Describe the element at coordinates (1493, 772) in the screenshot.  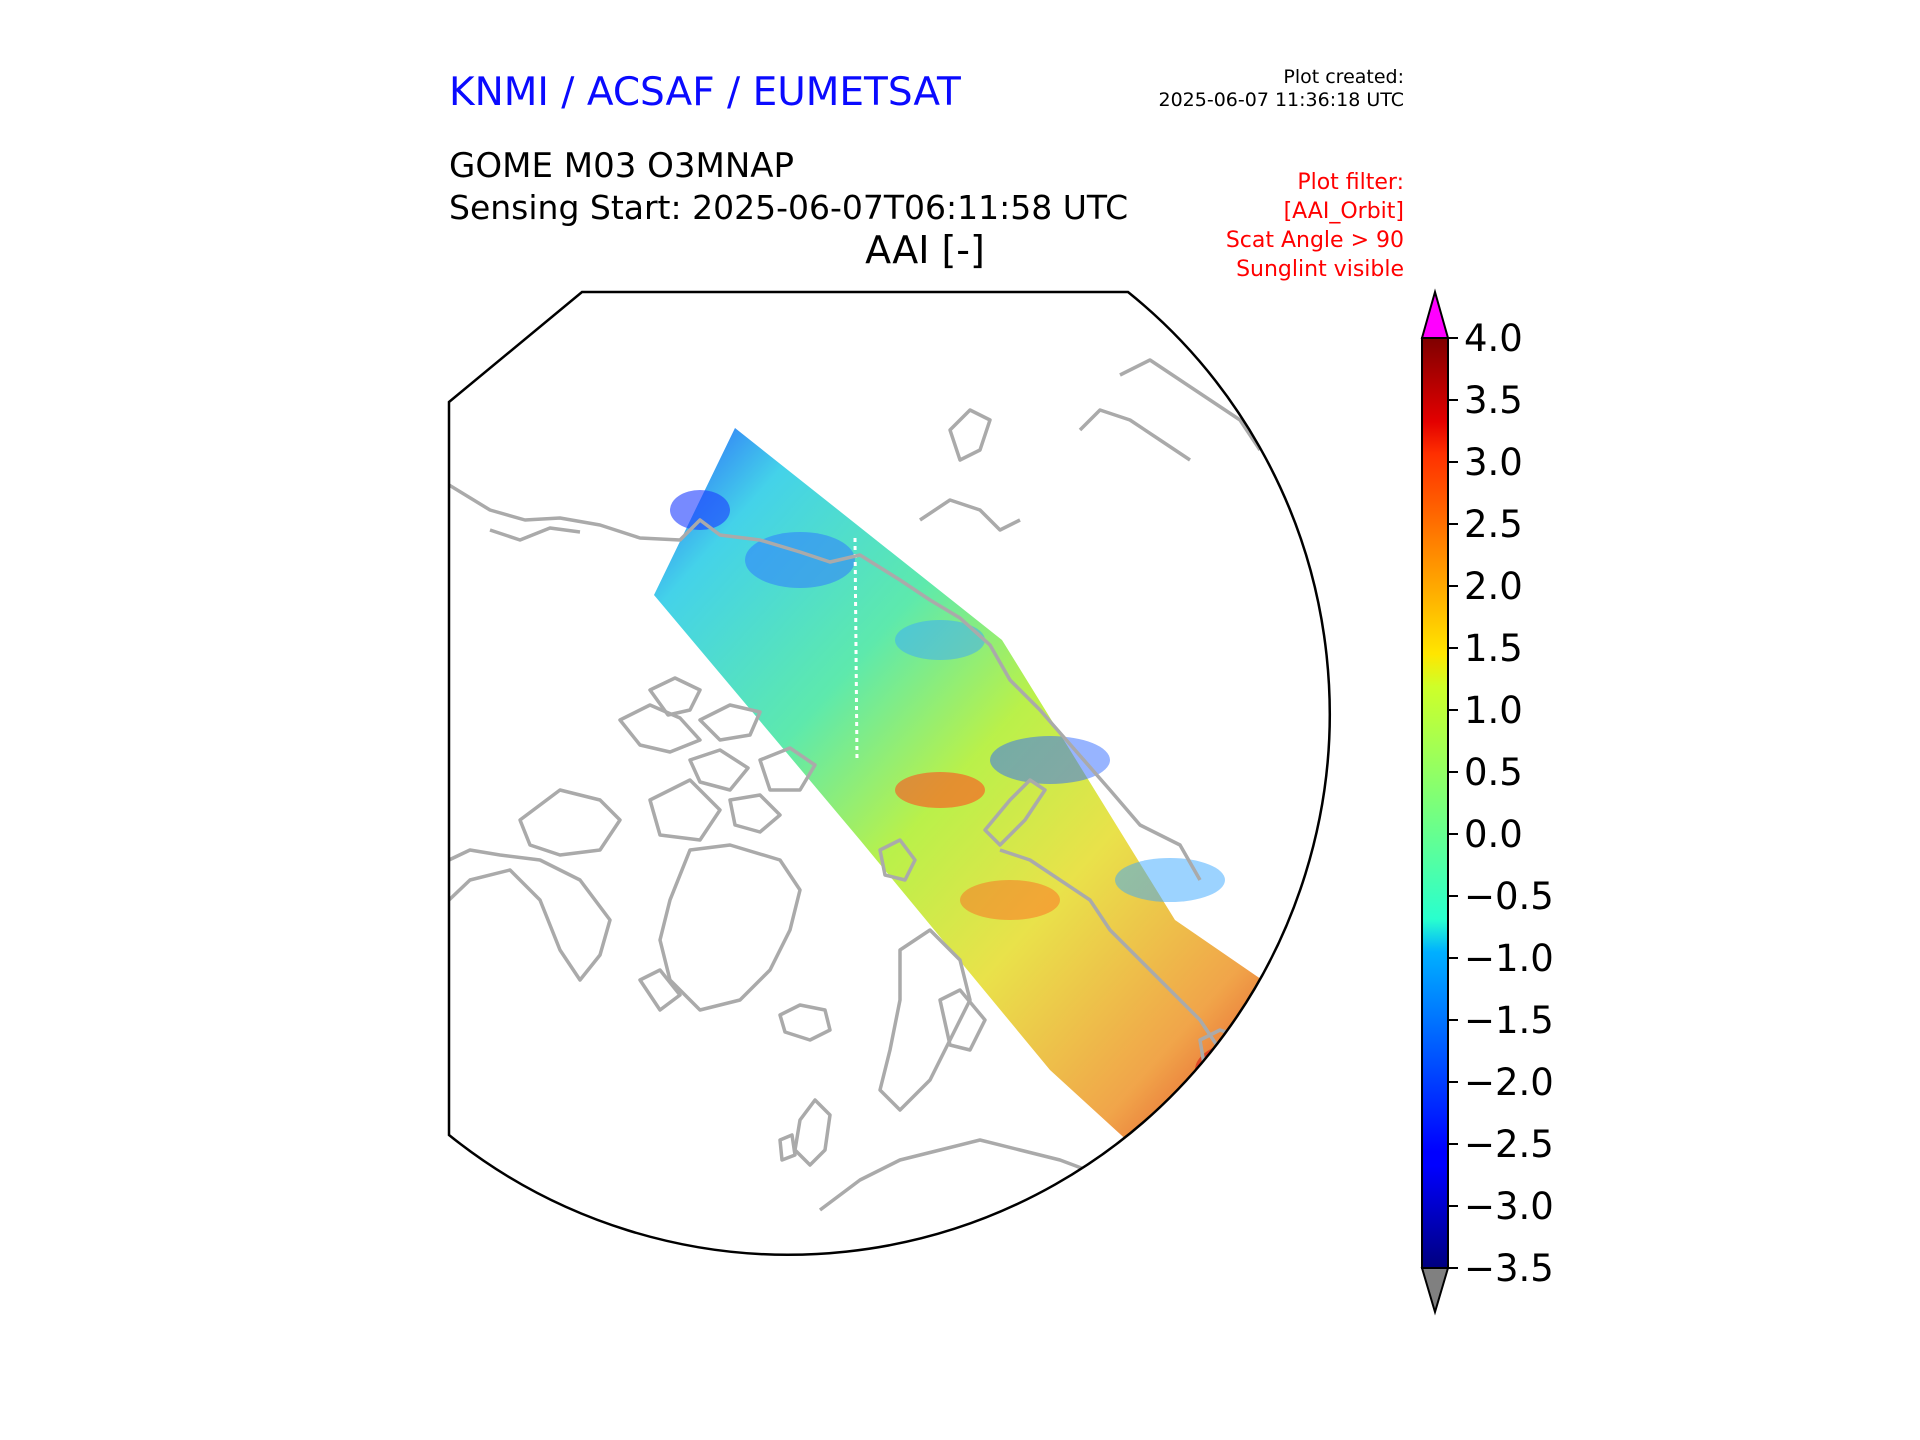
I see `colorbar-tick-label: 0.5` at that location.